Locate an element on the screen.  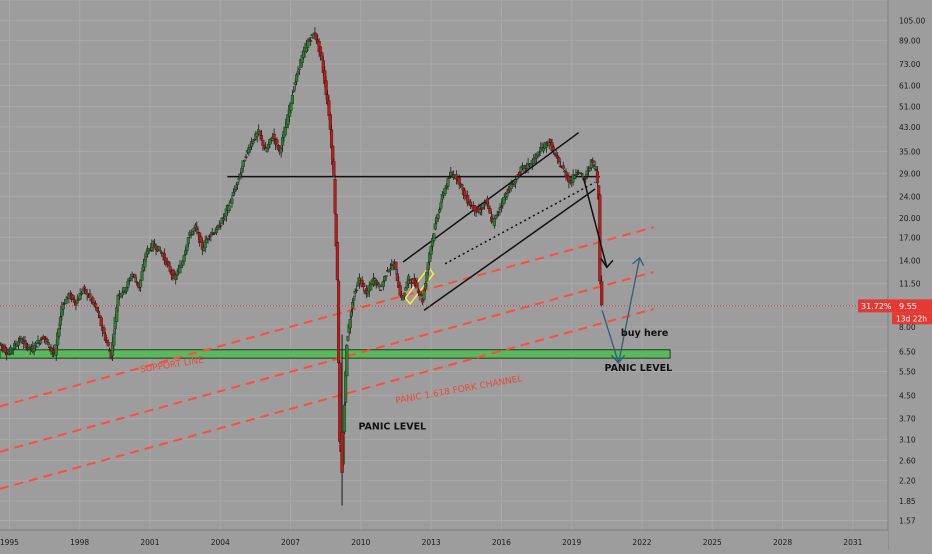
panic-level-label-future: PANIC LEVEL is located at coordinates (638, 368).